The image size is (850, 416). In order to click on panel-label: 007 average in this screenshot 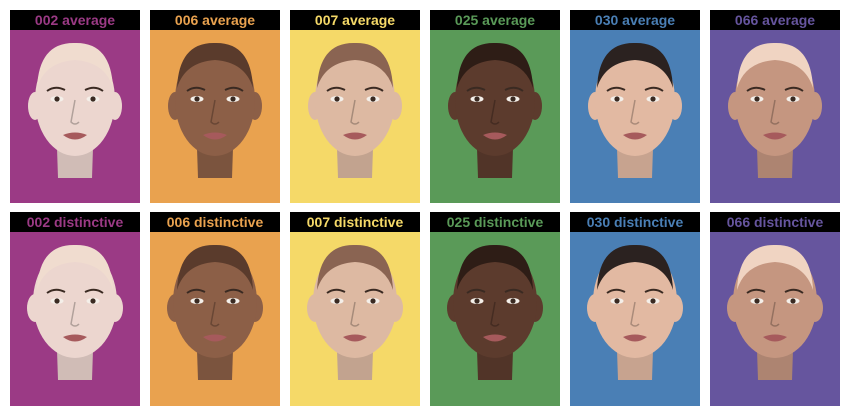, I will do `click(355, 20)`.